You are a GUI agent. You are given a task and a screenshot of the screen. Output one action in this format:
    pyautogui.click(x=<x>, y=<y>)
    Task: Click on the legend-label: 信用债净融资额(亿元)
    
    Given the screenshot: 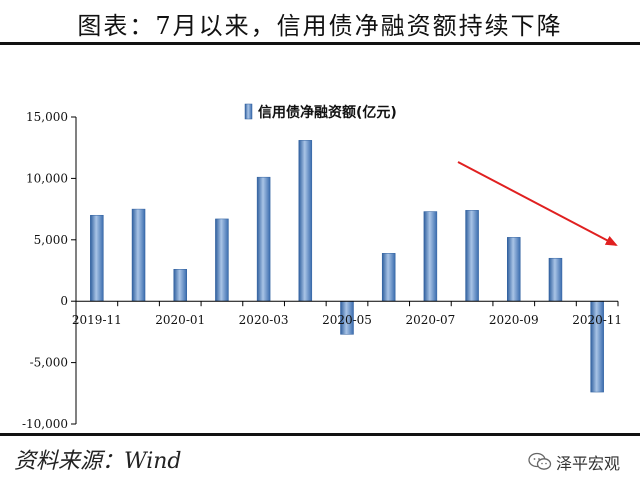 What is the action you would take?
    pyautogui.click(x=327, y=112)
    